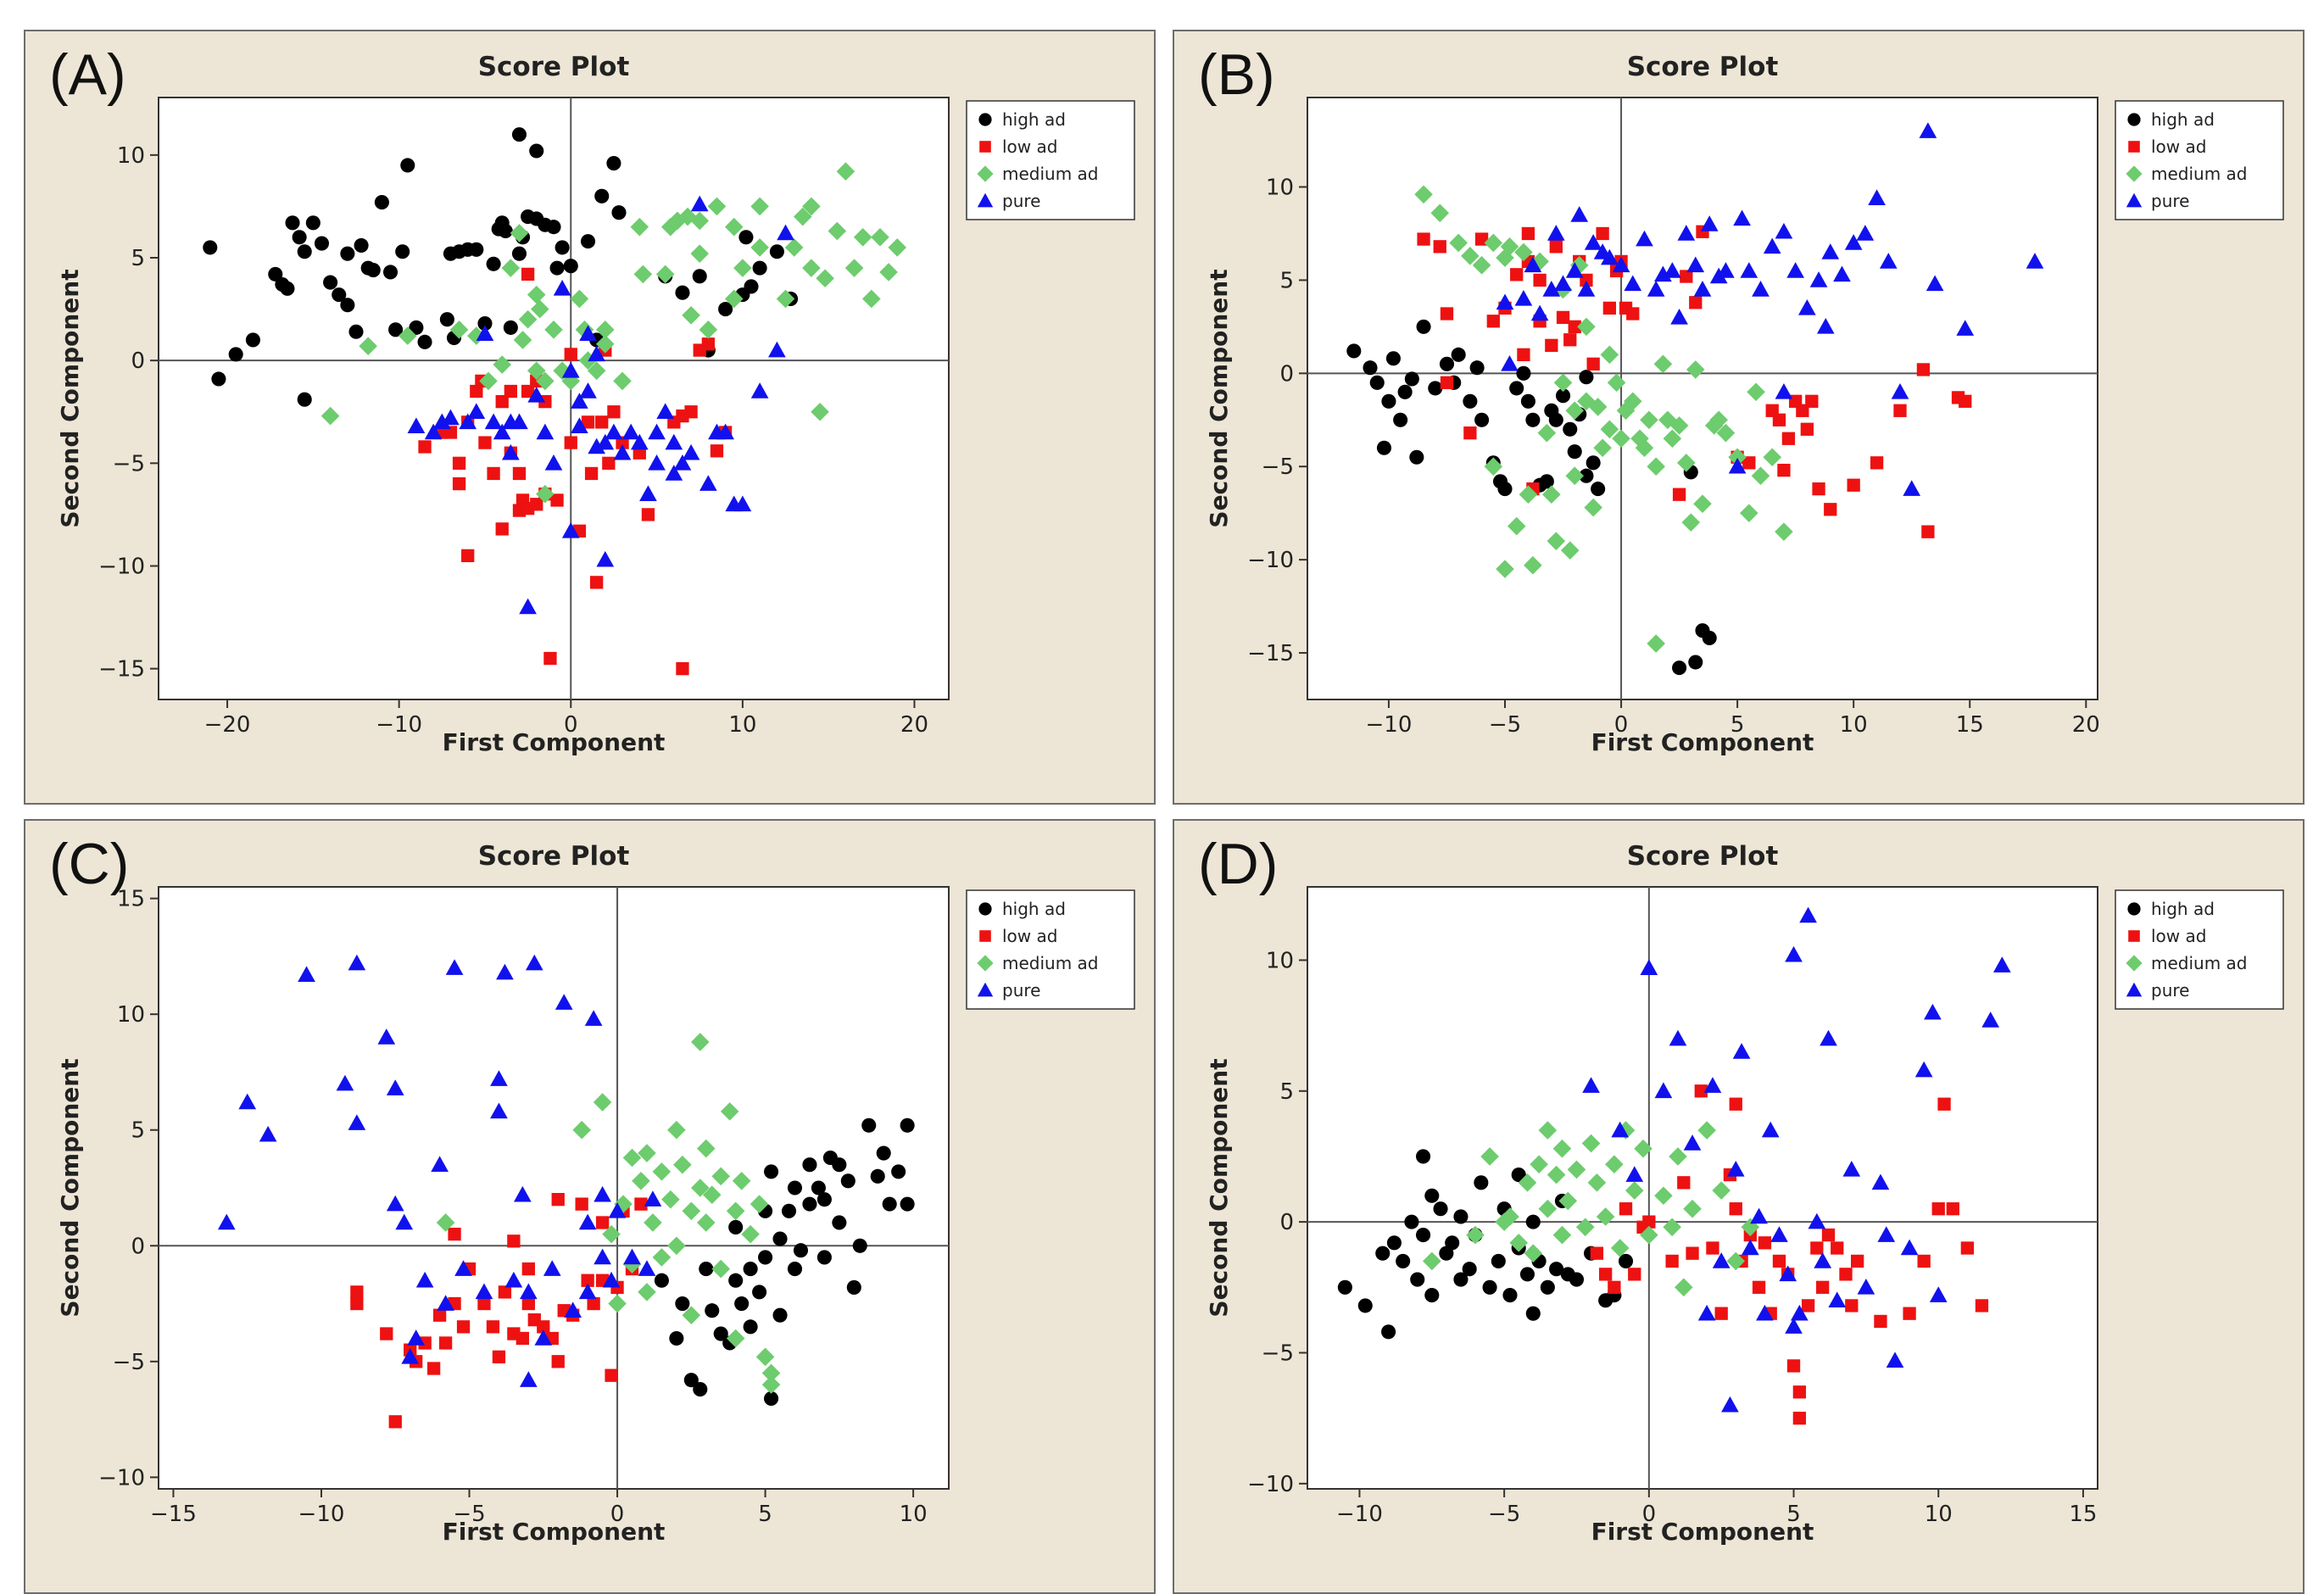 The height and width of the screenshot is (1594, 2324). Describe the element at coordinates (1287, 280) in the screenshot. I see `y-tick-label: 5` at that location.